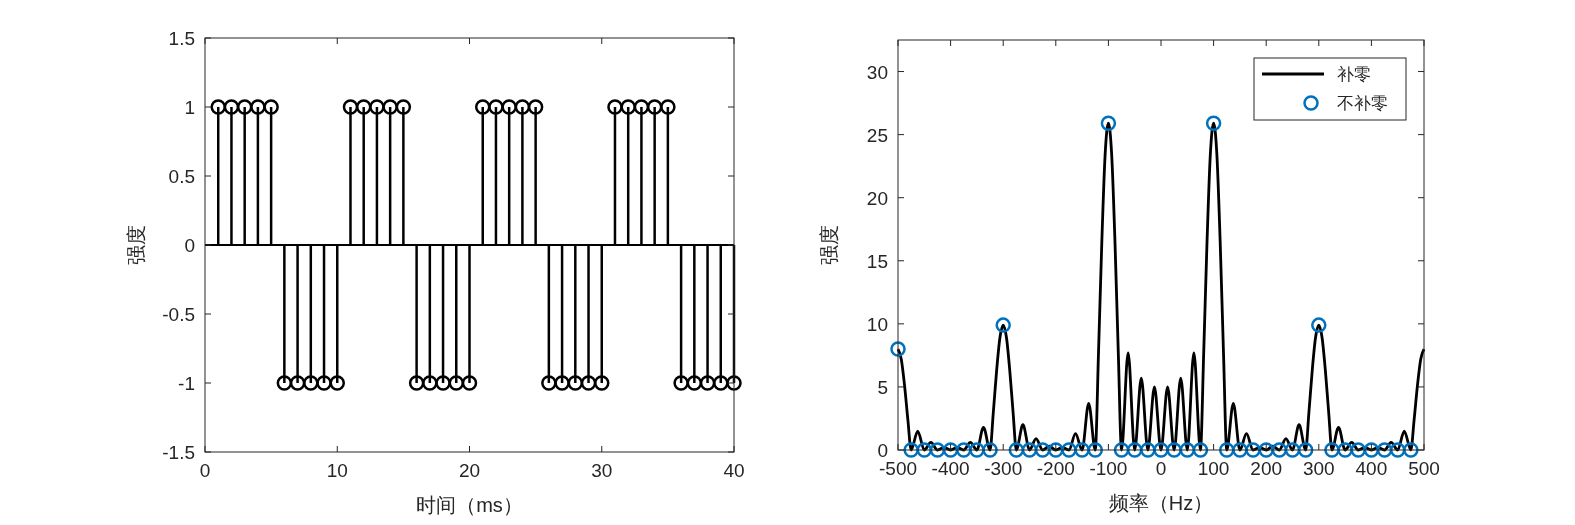 The image size is (1575, 525). What do you see at coordinates (898, 468) in the screenshot?
I see `x-tick-label: -500` at bounding box center [898, 468].